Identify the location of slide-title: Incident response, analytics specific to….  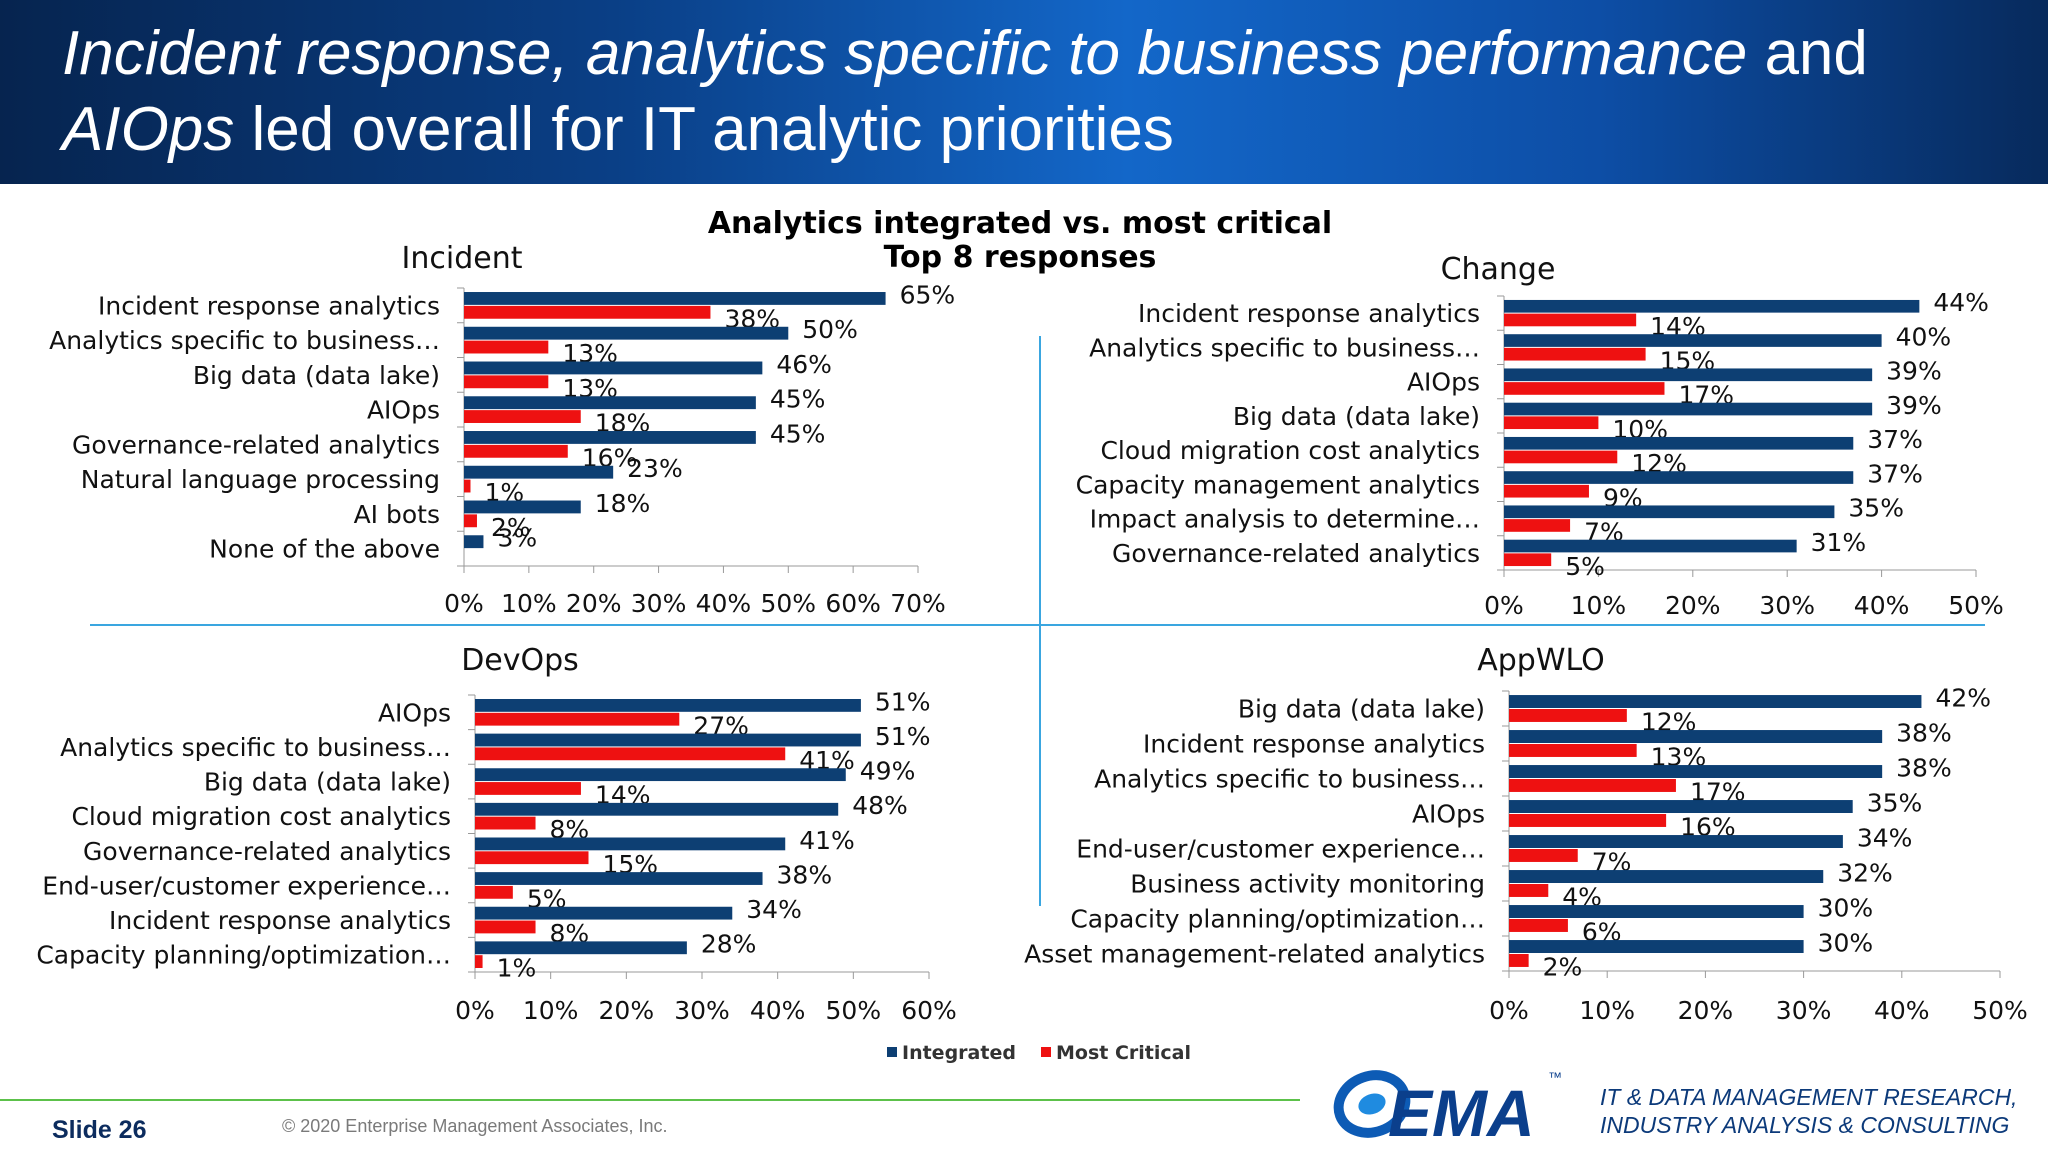
(1042, 92).